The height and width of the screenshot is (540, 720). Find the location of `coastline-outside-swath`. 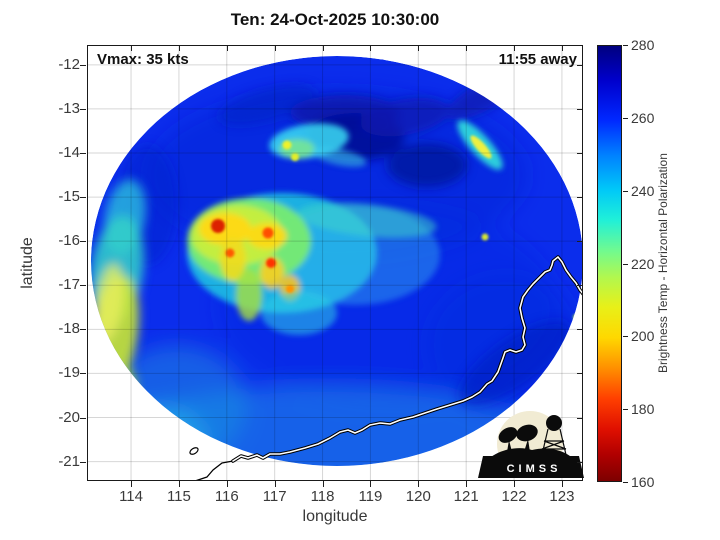

coastline-outside-swath is located at coordinates (214, 470).